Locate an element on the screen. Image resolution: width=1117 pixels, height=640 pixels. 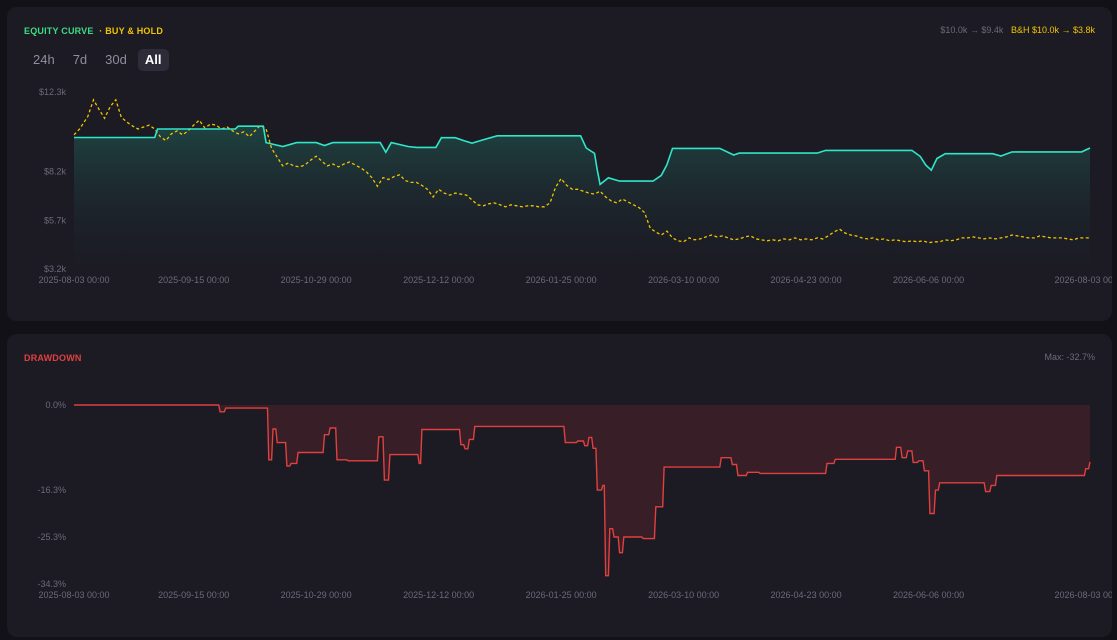
equity-summary: $10.0k → $9.4k B&H $10.0k → $3.8k is located at coordinates (1017, 30).